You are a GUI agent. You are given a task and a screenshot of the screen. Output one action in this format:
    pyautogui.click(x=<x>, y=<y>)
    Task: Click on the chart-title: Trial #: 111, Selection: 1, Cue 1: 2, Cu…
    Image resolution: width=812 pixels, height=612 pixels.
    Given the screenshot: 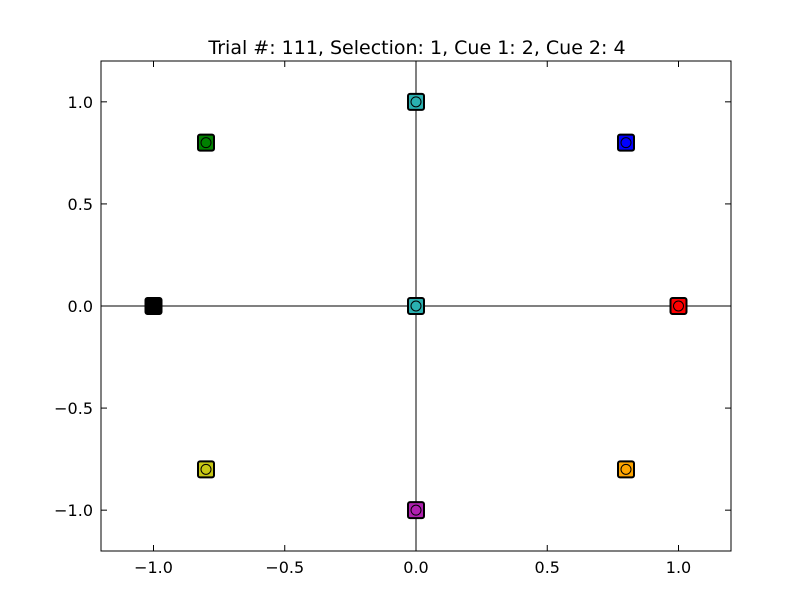 What is the action you would take?
    pyautogui.click(x=416, y=48)
    